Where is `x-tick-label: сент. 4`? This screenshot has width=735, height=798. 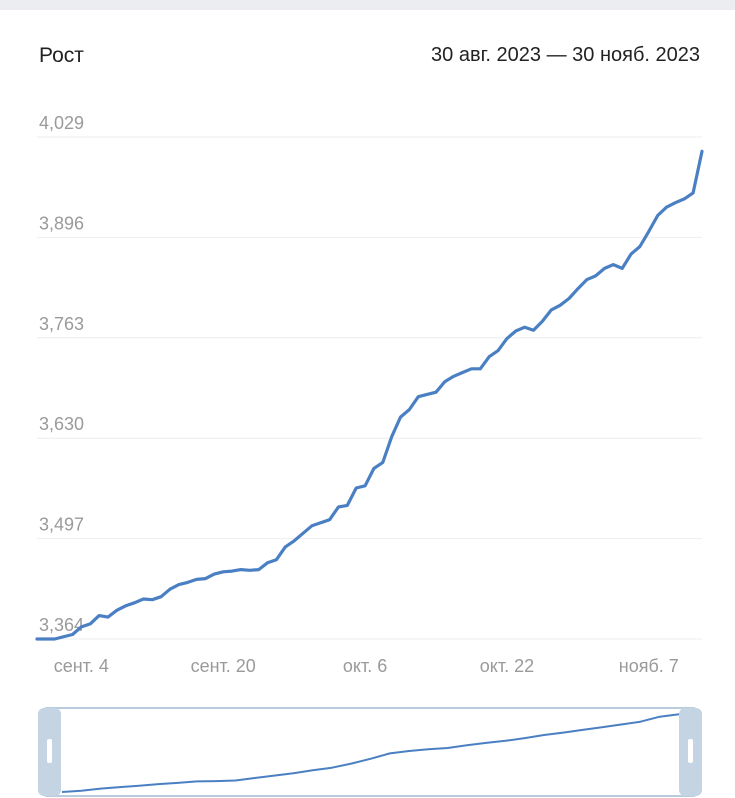
x-tick-label: сент. 4 is located at coordinates (81, 666).